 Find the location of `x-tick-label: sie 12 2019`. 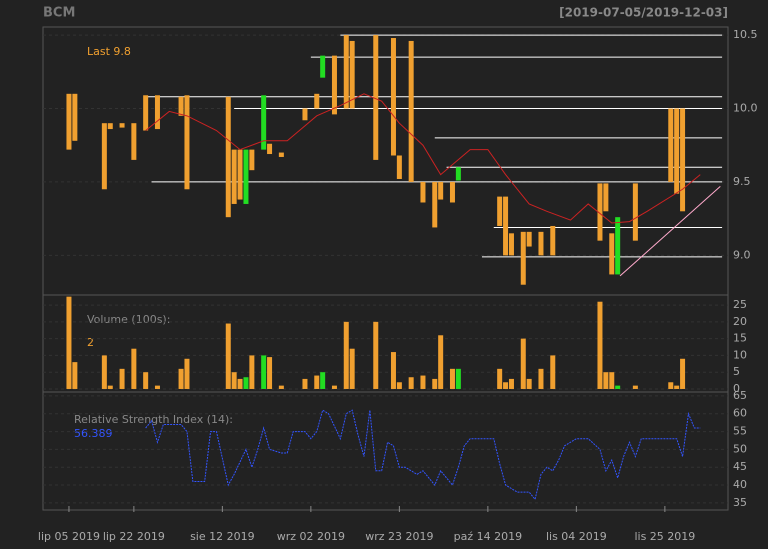

x-tick-label: sie 12 2019 is located at coordinates (222, 536).